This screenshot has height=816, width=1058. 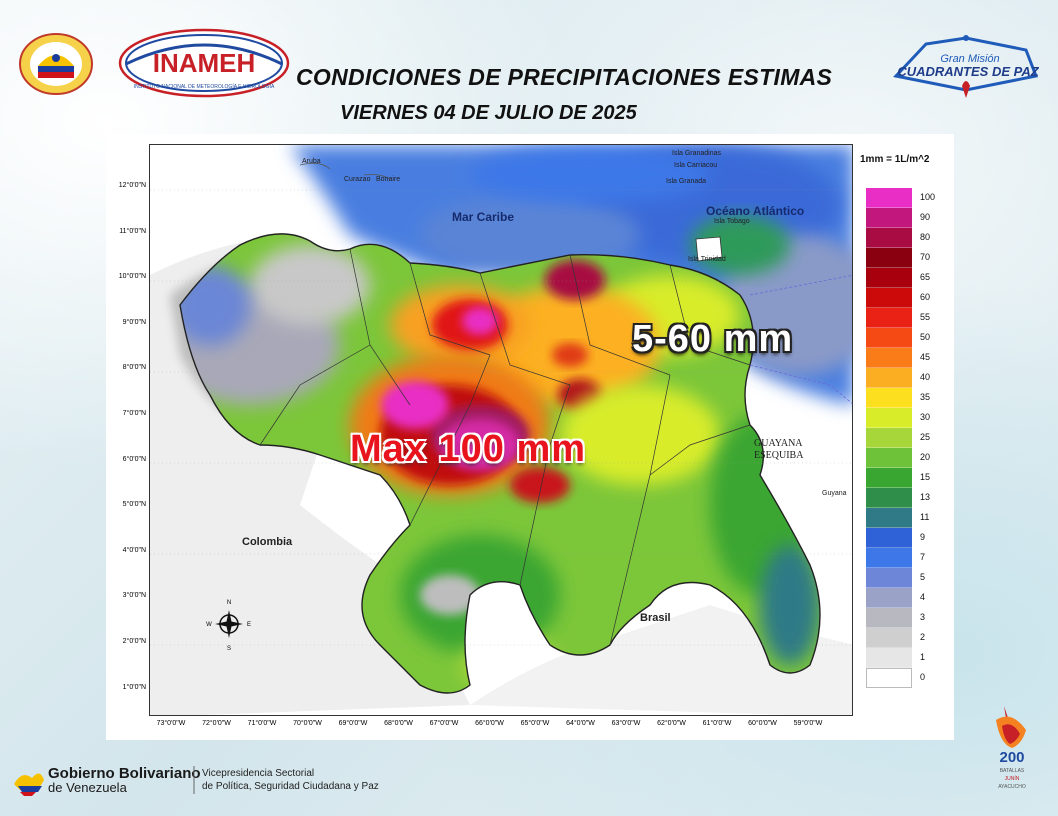 I want to click on label-granada: Isla Granada, so click(x=686, y=181).